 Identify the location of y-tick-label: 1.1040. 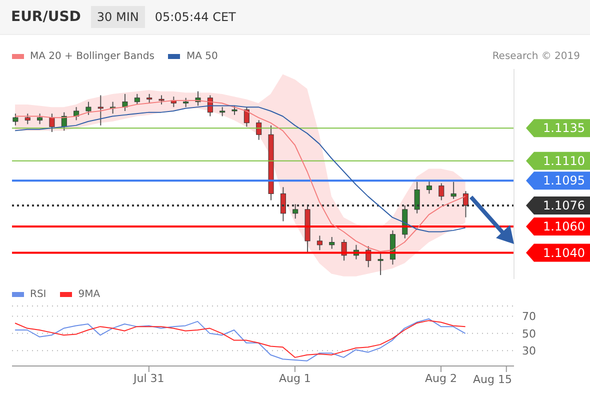
(564, 253).